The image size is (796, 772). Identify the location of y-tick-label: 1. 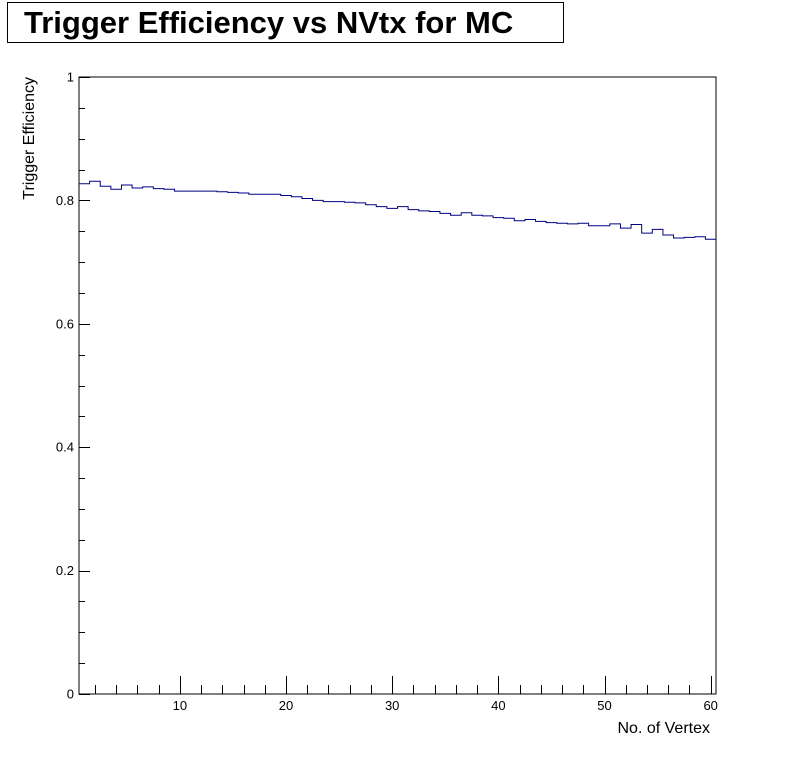
(70, 77).